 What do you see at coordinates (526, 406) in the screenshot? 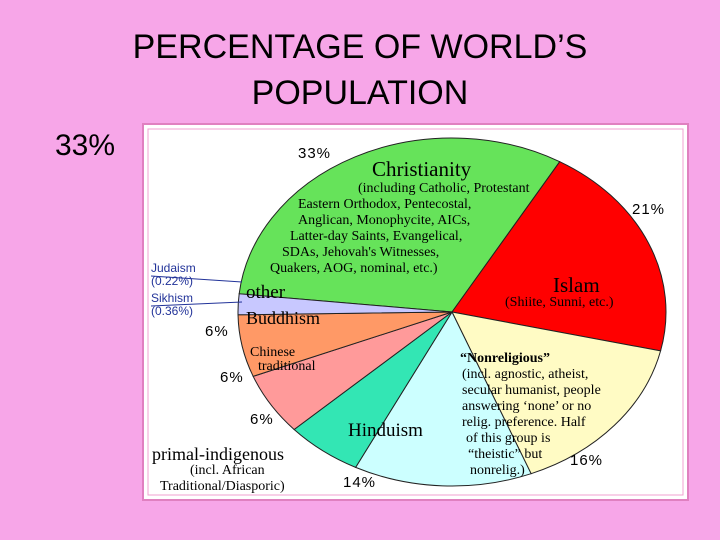
I see `slice-detail: answering ‘none’ or no` at bounding box center [526, 406].